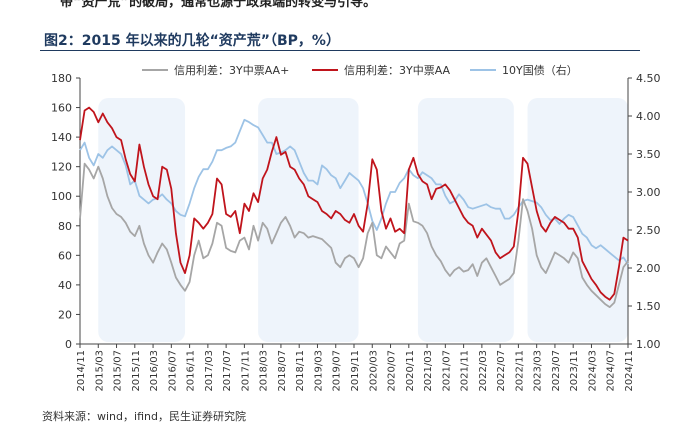  Describe the element at coordinates (61, 167) in the screenshot. I see `left-tick-label: 120` at that location.